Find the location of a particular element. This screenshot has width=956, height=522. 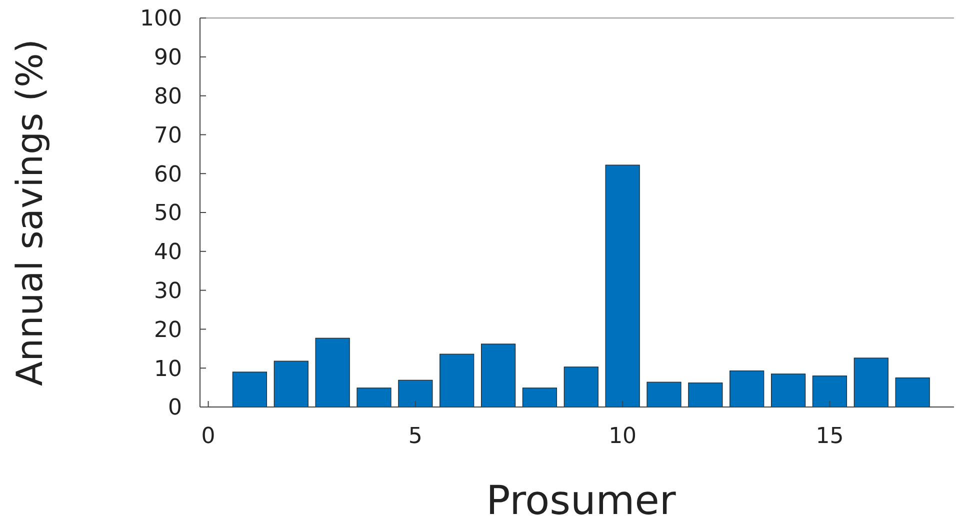

x-tick-label: 5 is located at coordinates (415, 436).